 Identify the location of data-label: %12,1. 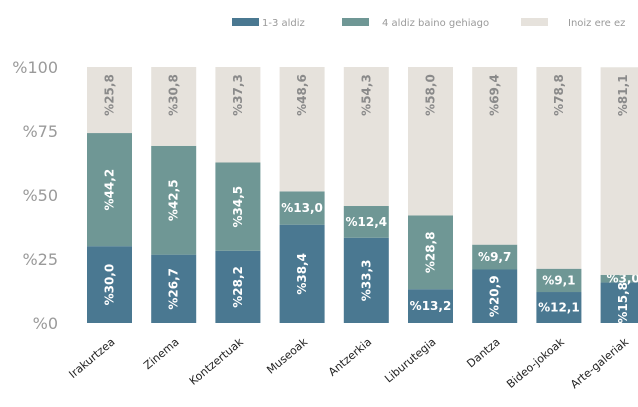
(559, 308).